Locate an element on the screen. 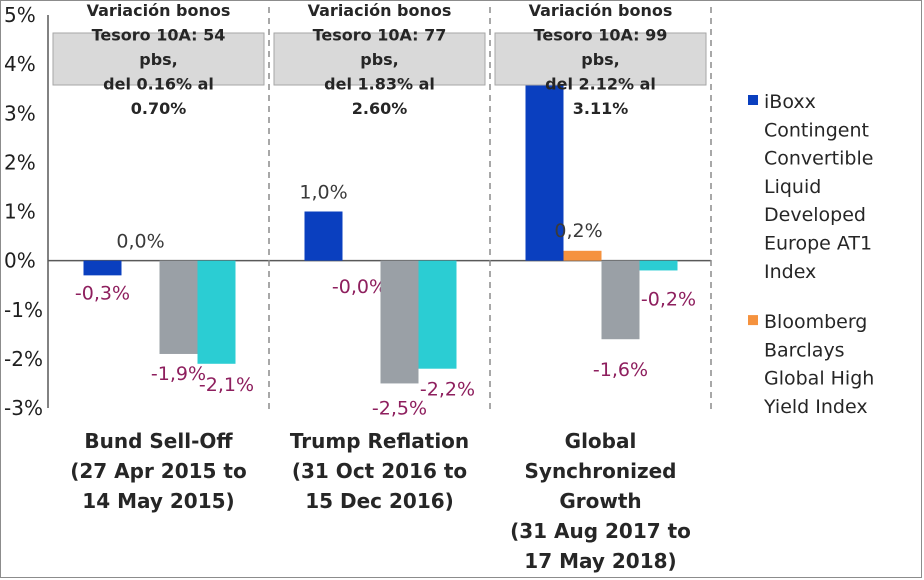  annotation-text: 0.70% is located at coordinates (159, 108).